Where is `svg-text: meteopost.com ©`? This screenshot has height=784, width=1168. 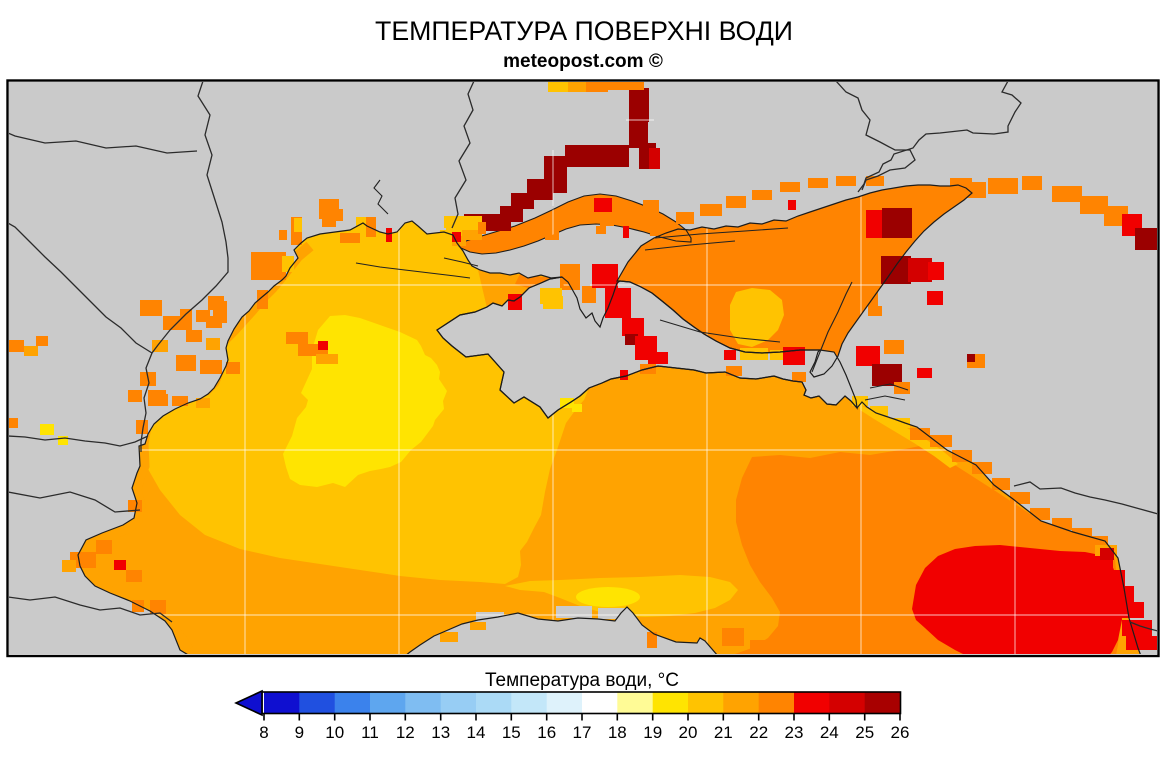
svg-text: meteopost.com © is located at coordinates (583, 61).